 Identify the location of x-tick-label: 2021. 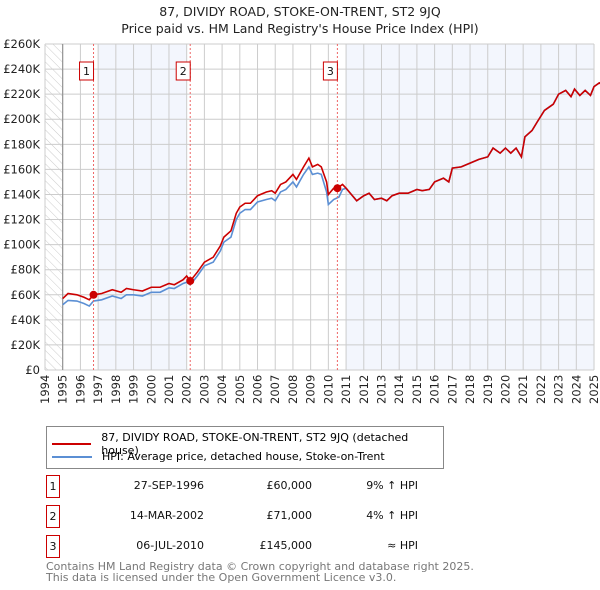
(523, 389).